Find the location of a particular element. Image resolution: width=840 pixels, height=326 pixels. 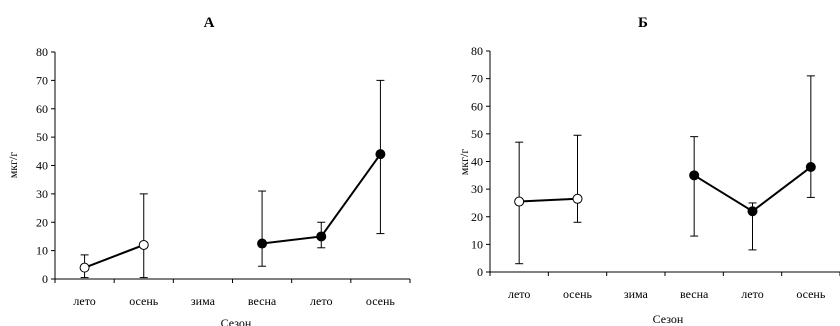

x-tick-label-b: зима is located at coordinates (636, 294).